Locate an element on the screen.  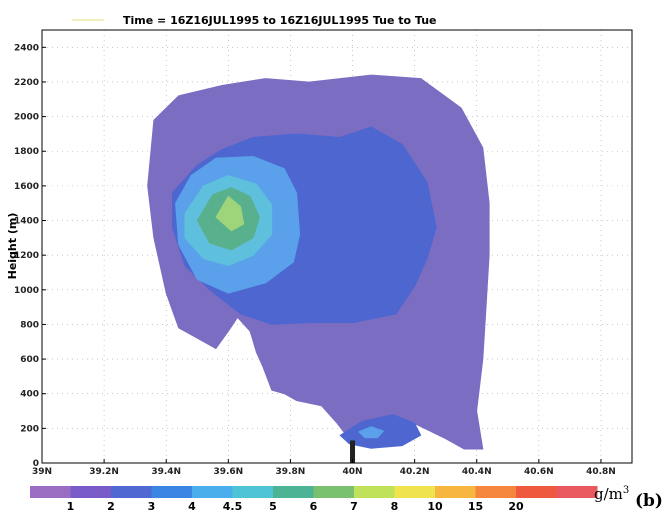
colorbar-units-base: g/m is located at coordinates (608, 494).